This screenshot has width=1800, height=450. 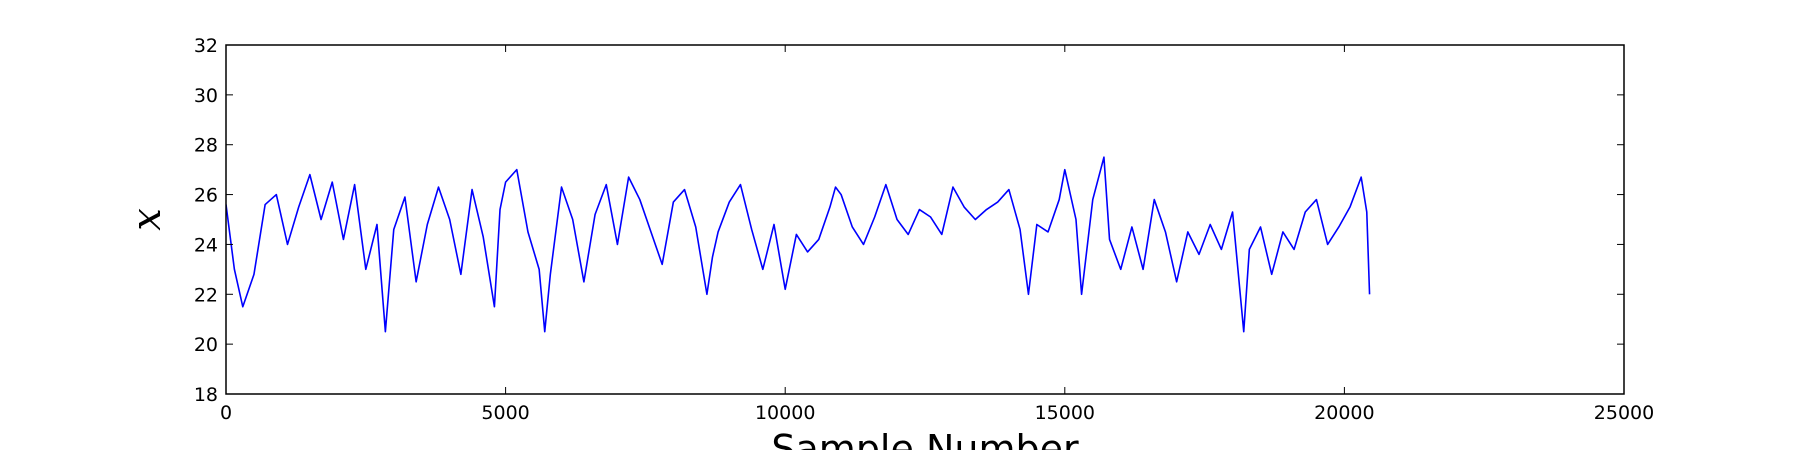 What do you see at coordinates (206, 395) in the screenshot?
I see `y-tick-label: 18` at bounding box center [206, 395].